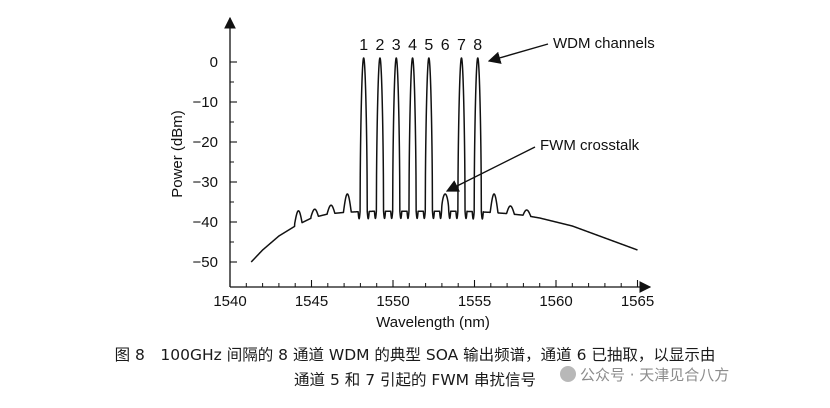 The image size is (830, 408). Describe the element at coordinates (461, 45) in the screenshot. I see `channel-label: 7` at that location.